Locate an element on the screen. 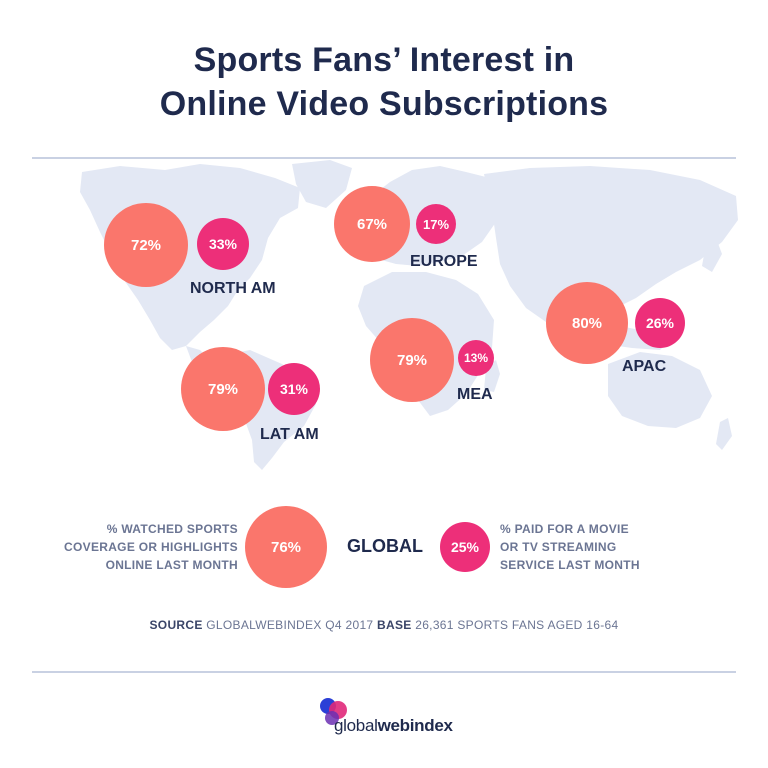  mea-watched-value: 79% is located at coordinates (412, 360).